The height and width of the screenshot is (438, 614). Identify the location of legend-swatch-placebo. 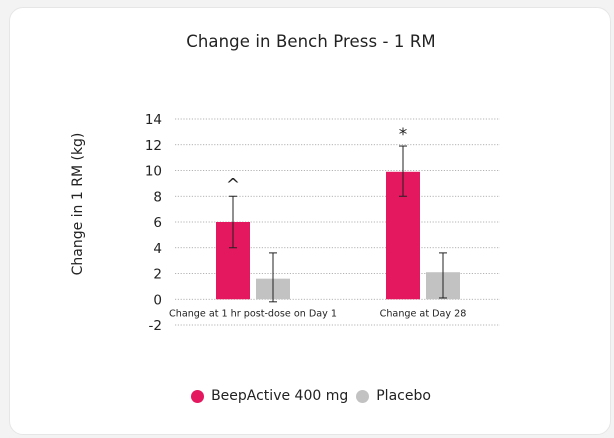
(363, 396).